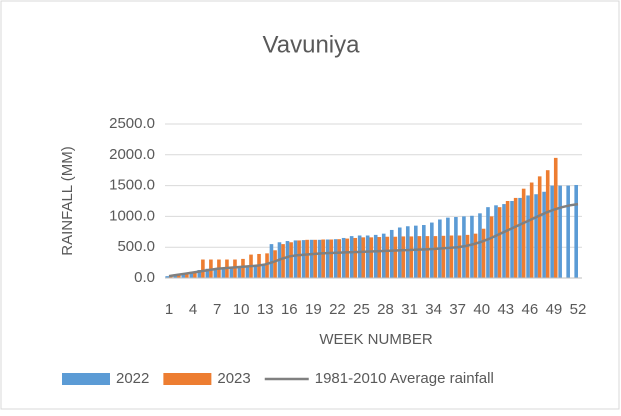  What do you see at coordinates (409, 309) in the screenshot?
I see `x-tick-label: 31` at bounding box center [409, 309].